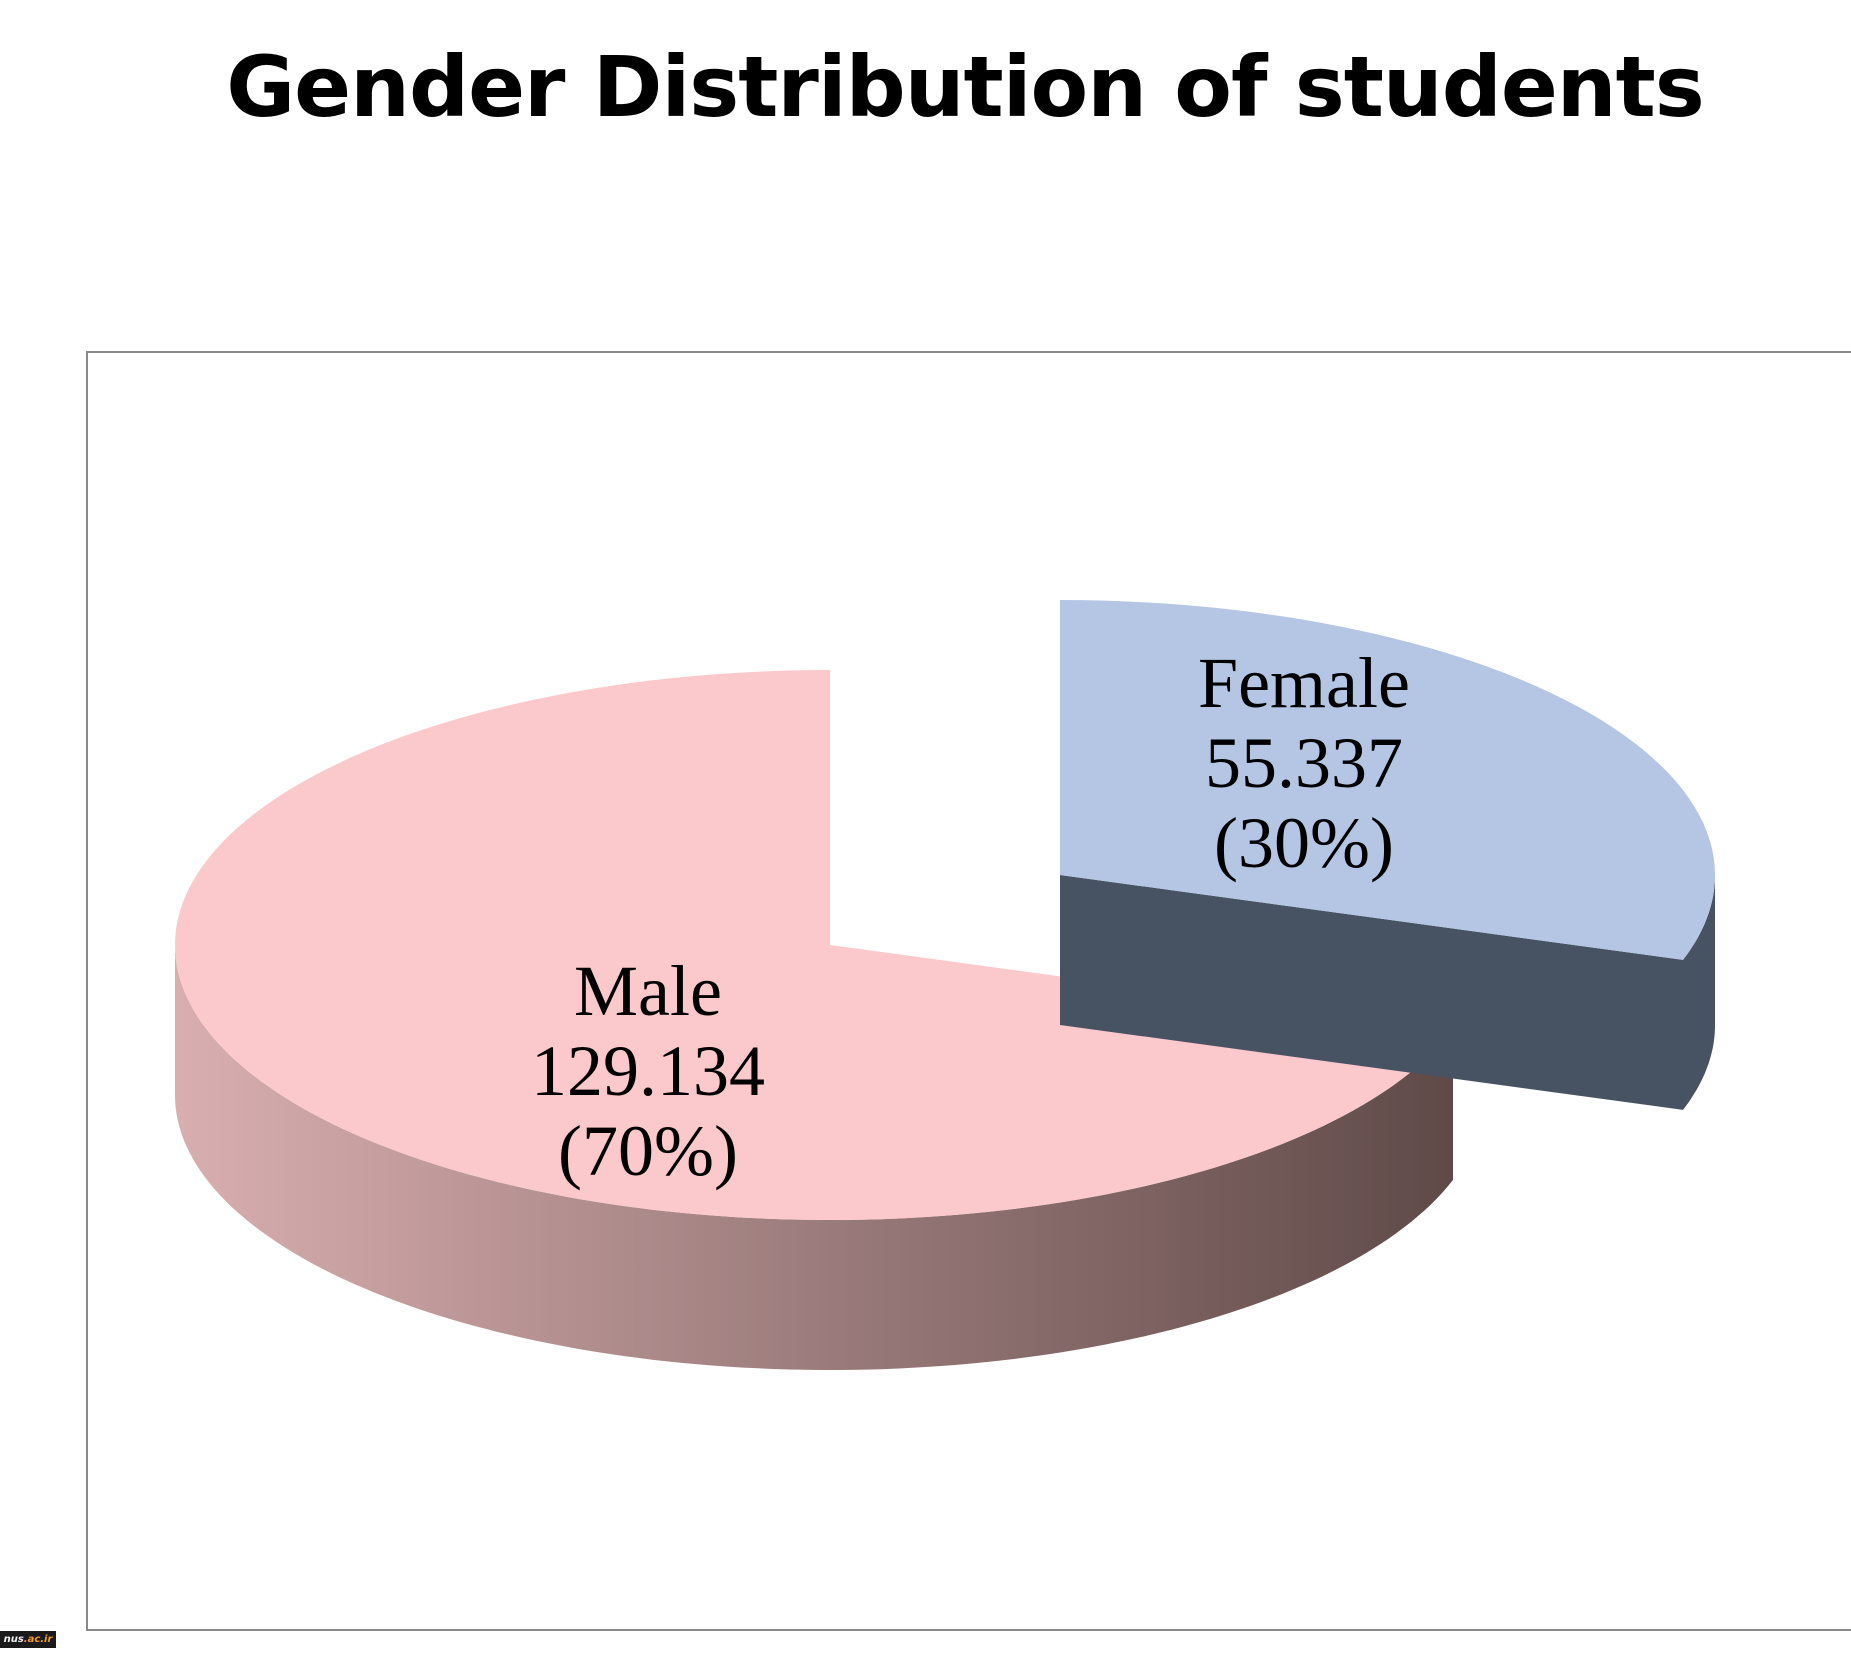  I want to click on data-label-female-percent: (30%), so click(1304, 843).